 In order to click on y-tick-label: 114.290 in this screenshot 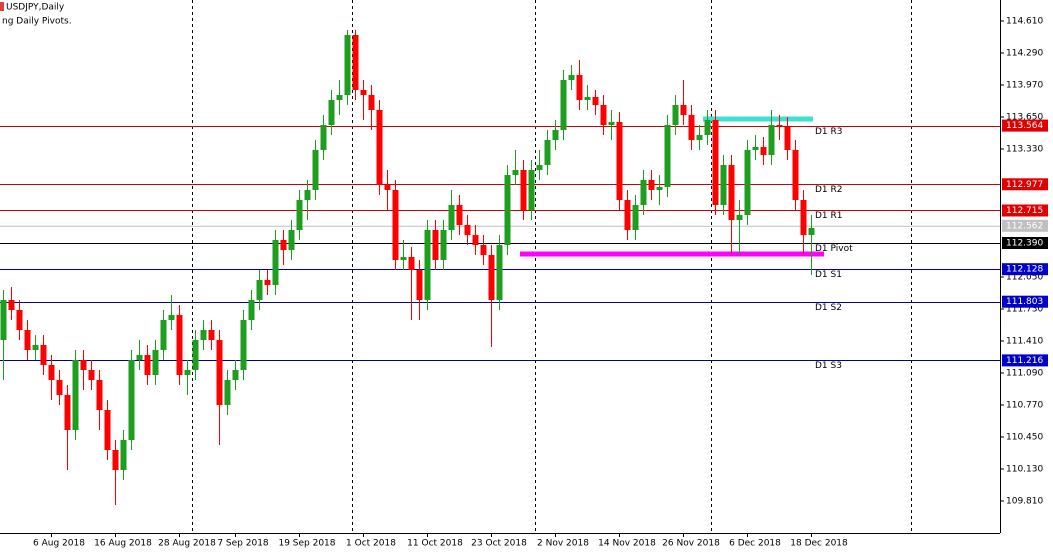, I will do `click(1024, 54)`.